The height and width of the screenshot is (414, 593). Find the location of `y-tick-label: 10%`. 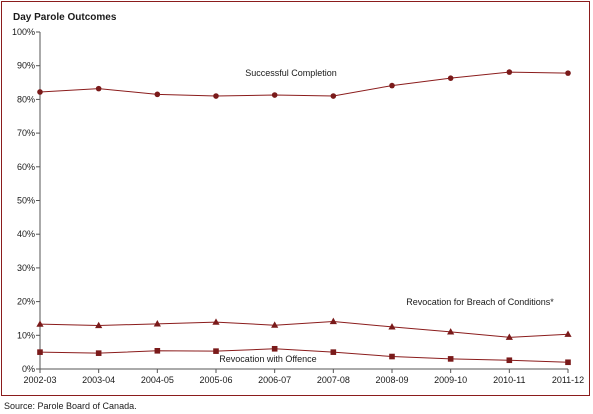

y-tick-label: 10% is located at coordinates (26, 335).